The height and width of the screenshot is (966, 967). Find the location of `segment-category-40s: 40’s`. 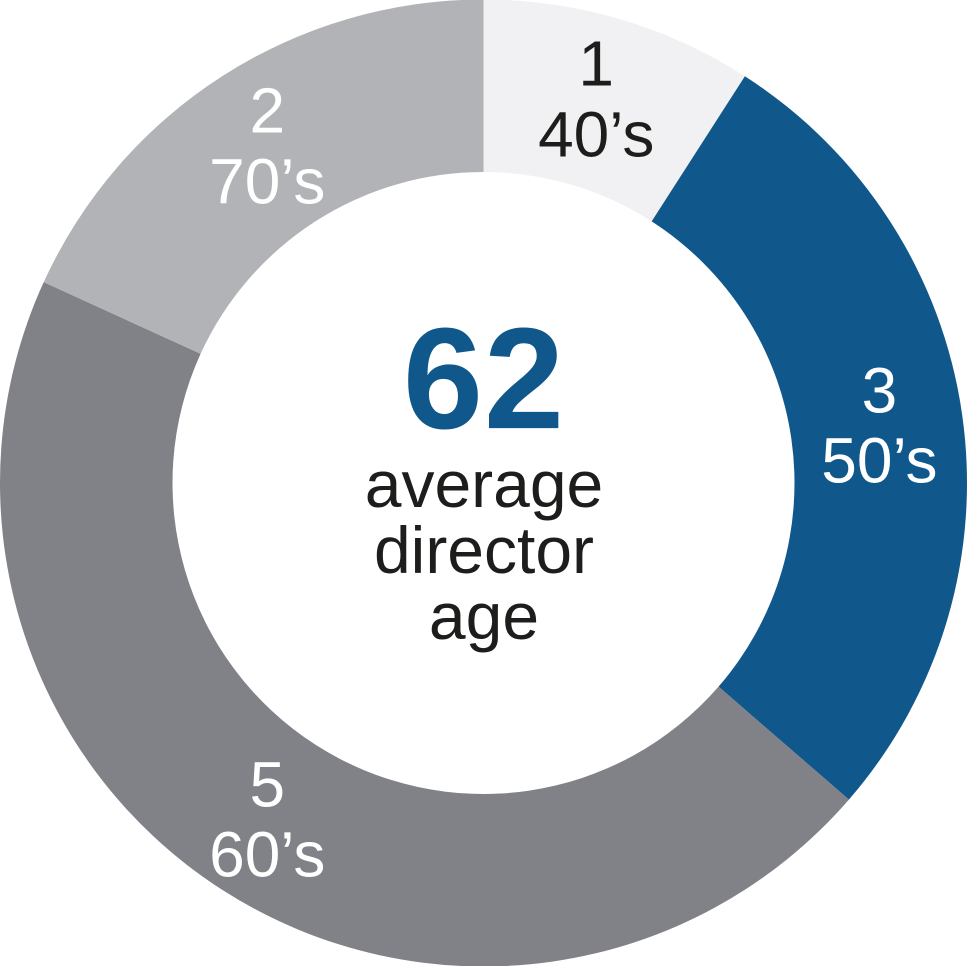

segment-category-40s: 40’s is located at coordinates (596, 134).